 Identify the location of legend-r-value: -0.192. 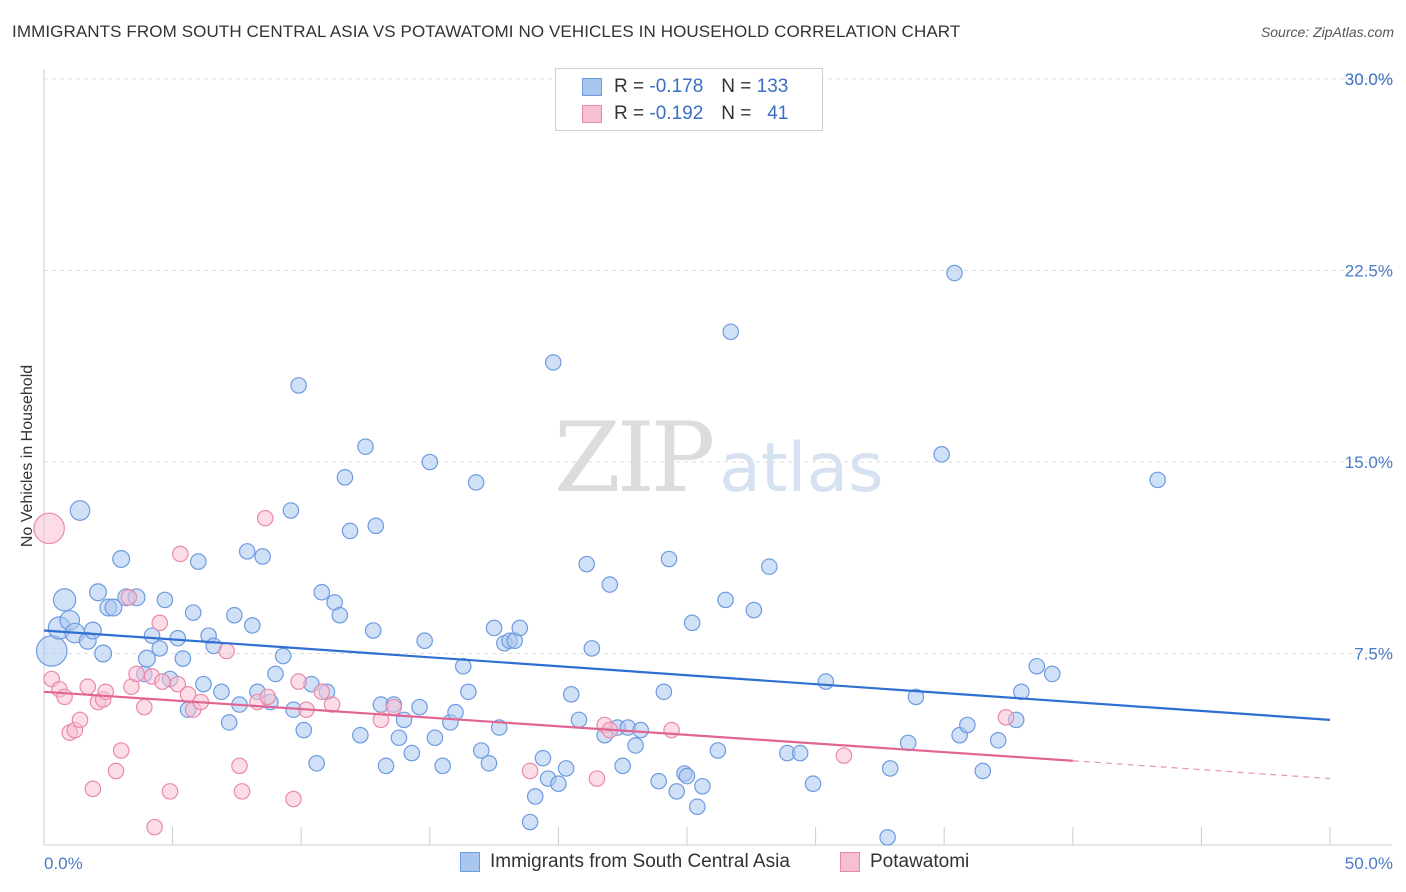
(676, 113).